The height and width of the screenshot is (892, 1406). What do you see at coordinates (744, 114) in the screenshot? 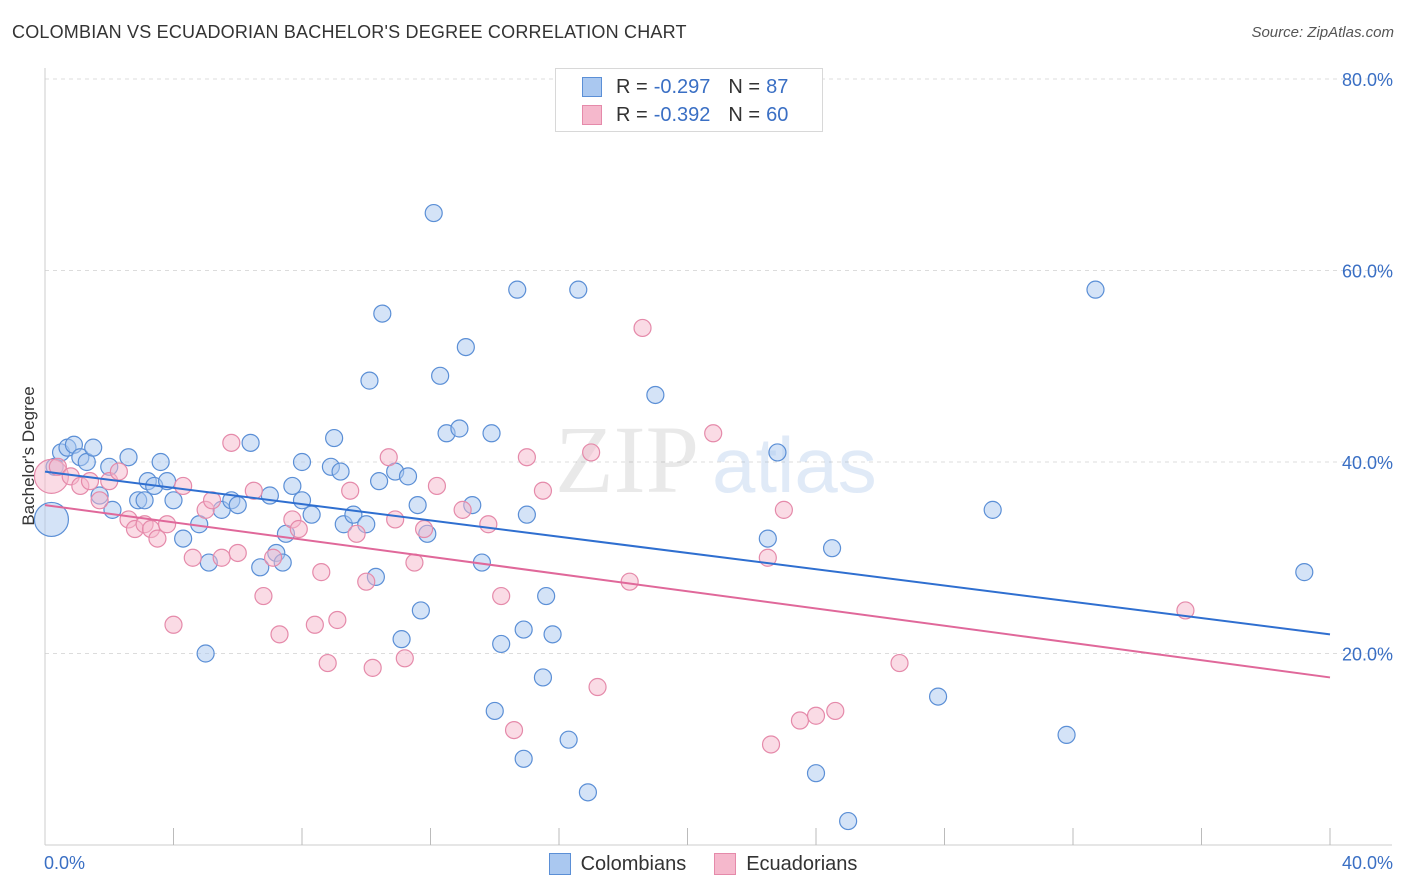
I see `legend-n-label: N =` at bounding box center [744, 114].